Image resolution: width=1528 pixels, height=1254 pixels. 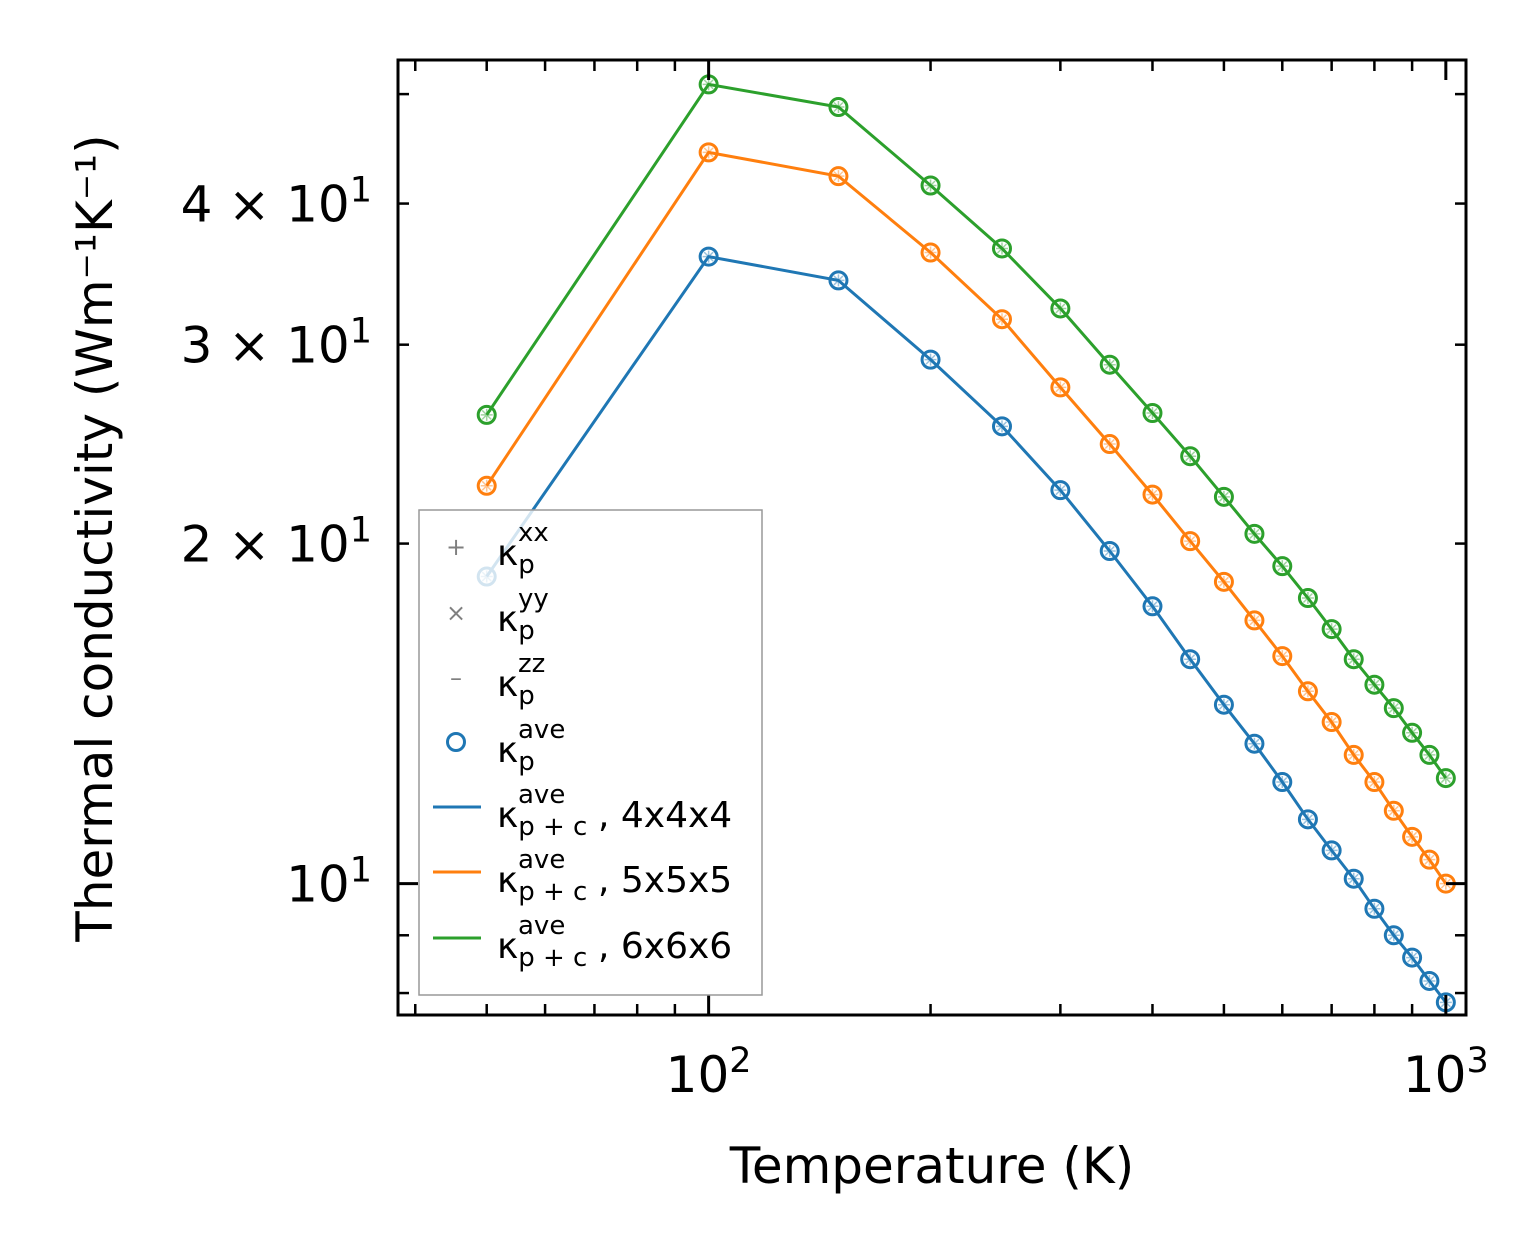 I want to click on y-tick-label: 101, so click(x=329, y=882).